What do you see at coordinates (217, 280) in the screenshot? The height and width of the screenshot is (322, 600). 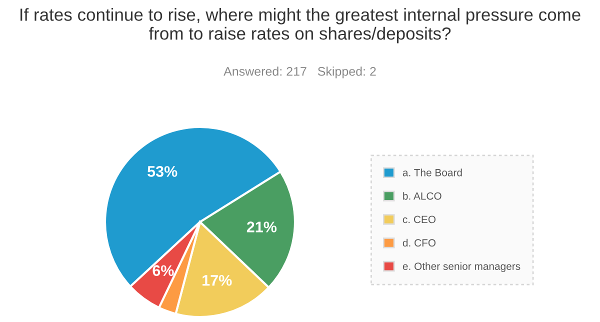 I see `data-label: 17%` at bounding box center [217, 280].